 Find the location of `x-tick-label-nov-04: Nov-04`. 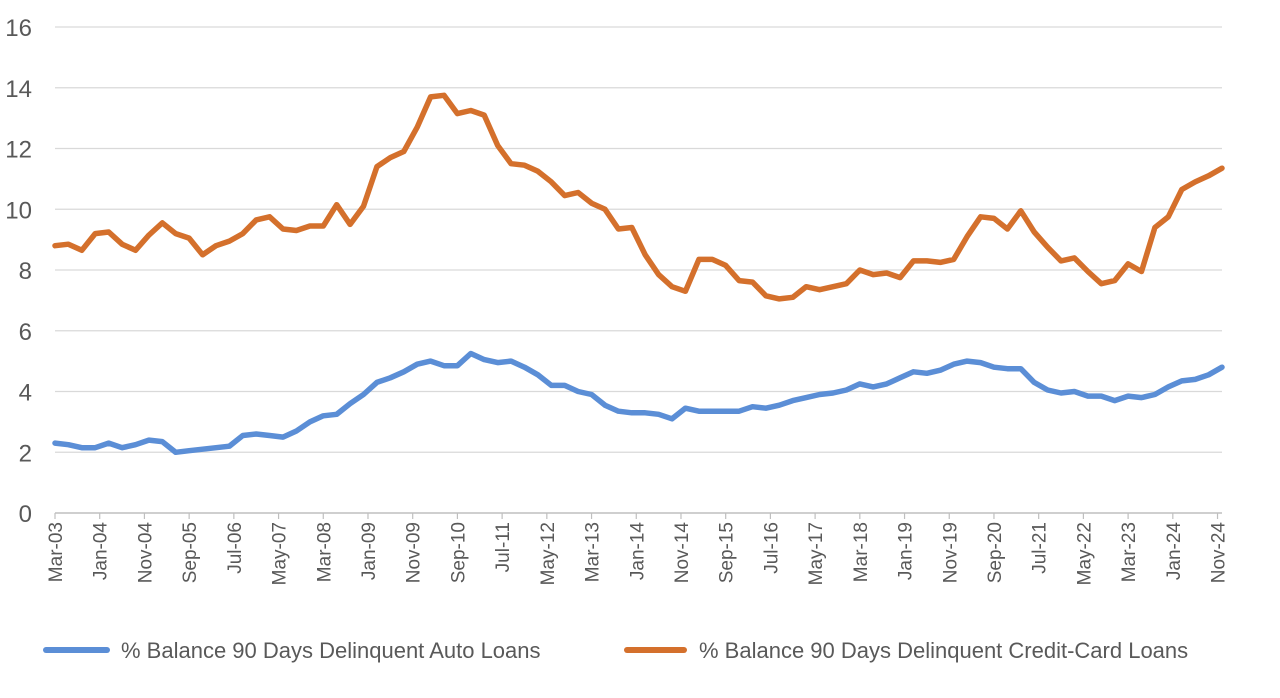

x-tick-label-nov-04: Nov-04 is located at coordinates (145, 553).